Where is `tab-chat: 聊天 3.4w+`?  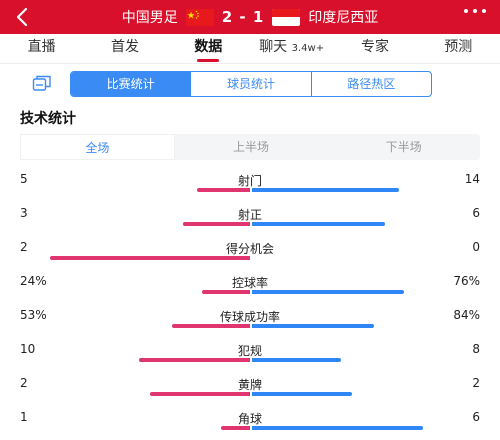
tab-chat: 聊天 3.4w+ is located at coordinates (291, 48).